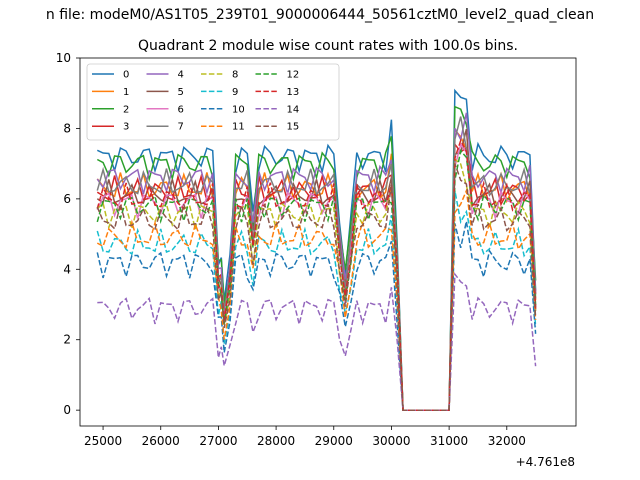  I want to click on legend-label-10: 10, so click(238, 109).